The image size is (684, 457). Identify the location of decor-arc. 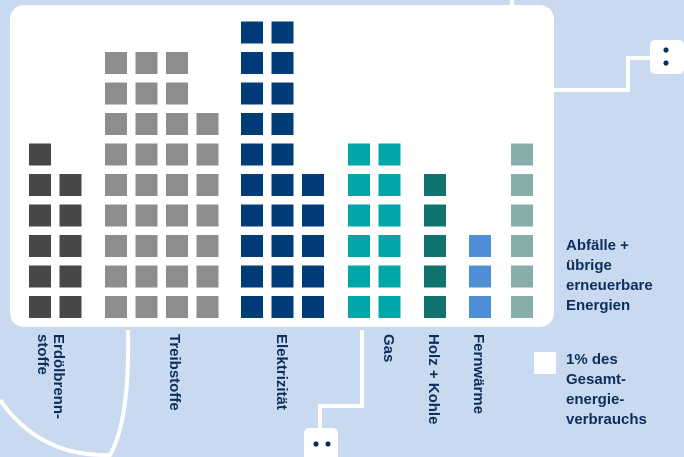
(65, 393).